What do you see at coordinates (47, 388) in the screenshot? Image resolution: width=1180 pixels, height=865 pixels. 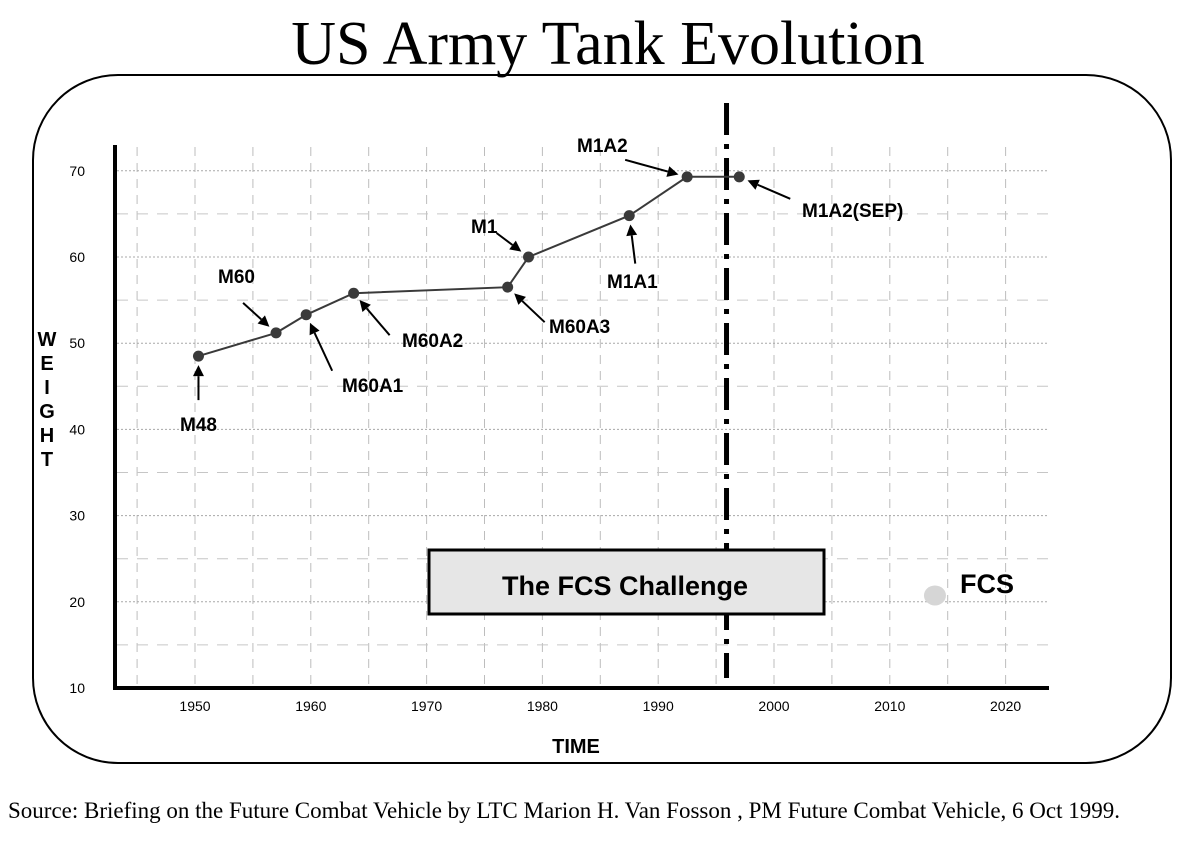 I see `y-axis-title-letter: I` at bounding box center [47, 388].